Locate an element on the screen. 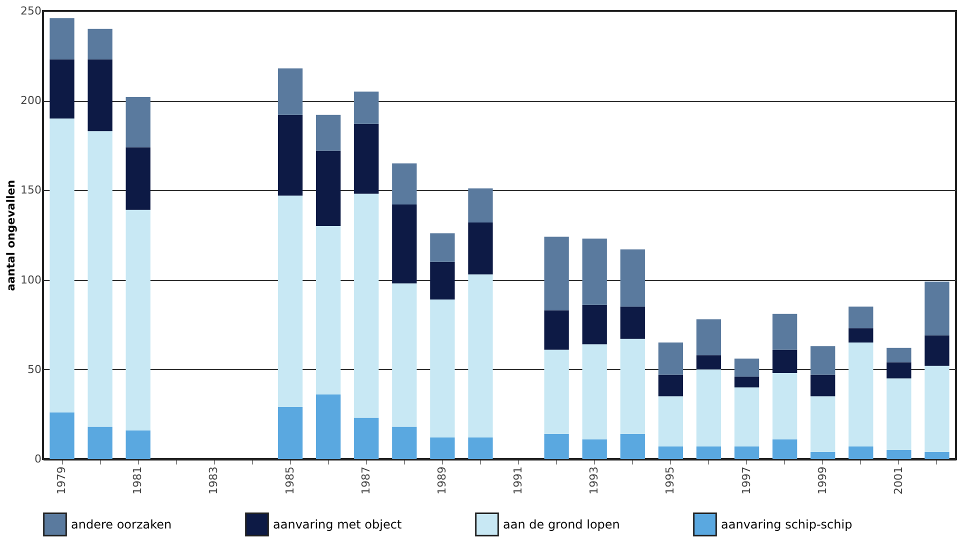  y-axis-title: aantal ongevallen is located at coordinates (11, 236).